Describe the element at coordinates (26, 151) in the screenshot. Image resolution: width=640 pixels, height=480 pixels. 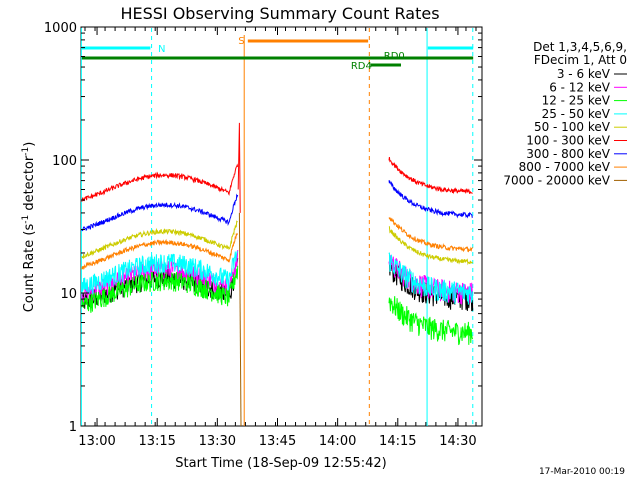
I see `y-axis-label-sup2: -1` at that location.